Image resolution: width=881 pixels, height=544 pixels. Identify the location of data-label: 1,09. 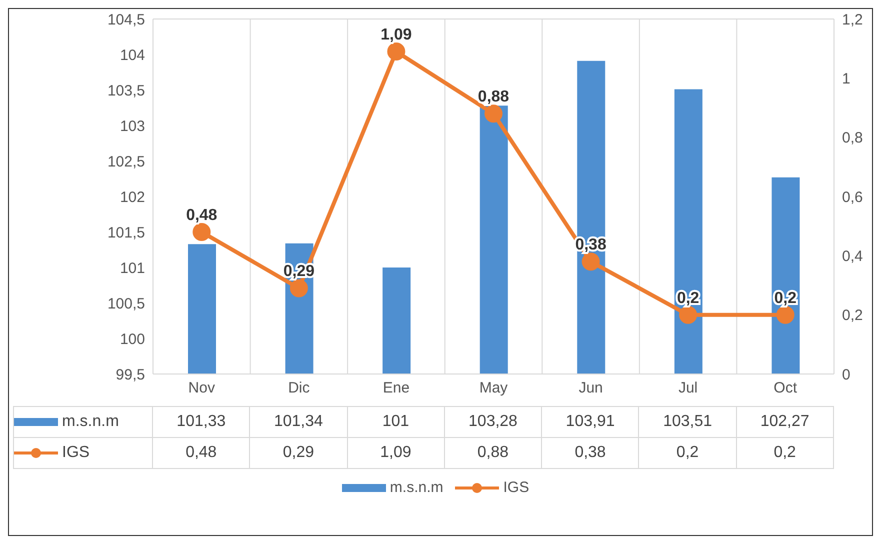
(395, 453).